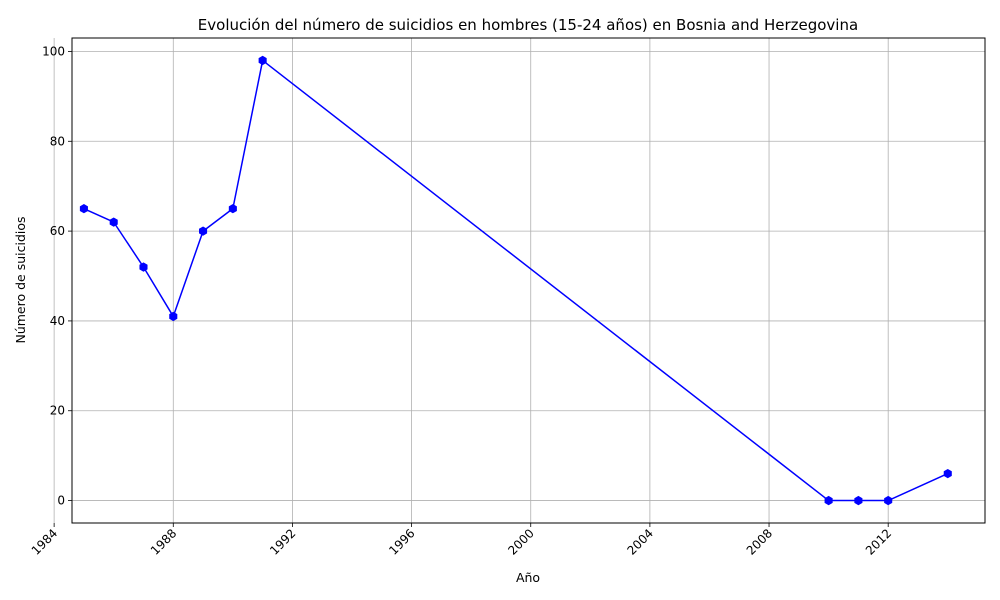 This screenshot has width=1000, height=600. I want to click on y-tick-label: 100, so click(53, 51).